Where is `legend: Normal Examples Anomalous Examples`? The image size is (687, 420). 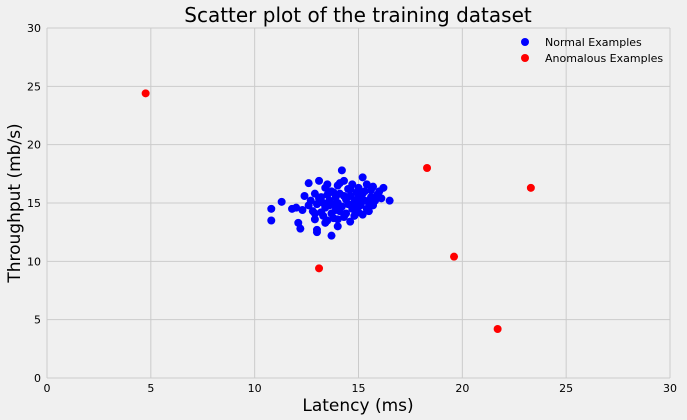
legend: Normal Examples Anomalous Examples is located at coordinates (592, 50).